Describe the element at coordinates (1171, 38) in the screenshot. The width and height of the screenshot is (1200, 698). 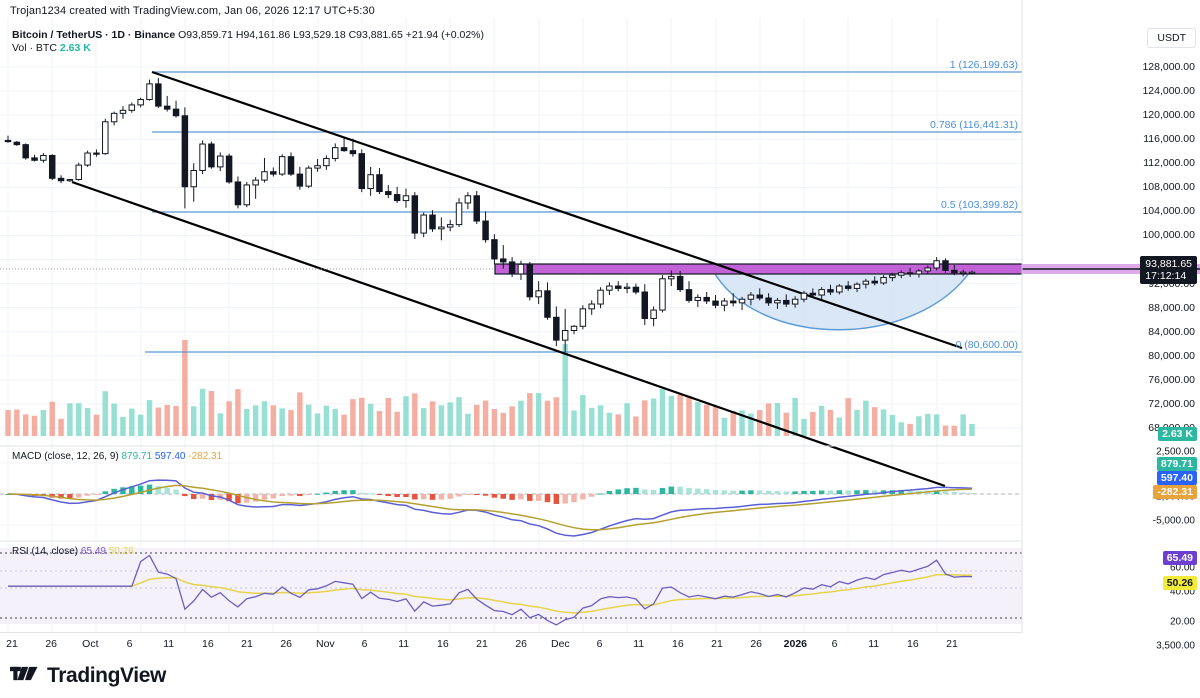
I see `currency-label: USDT` at that location.